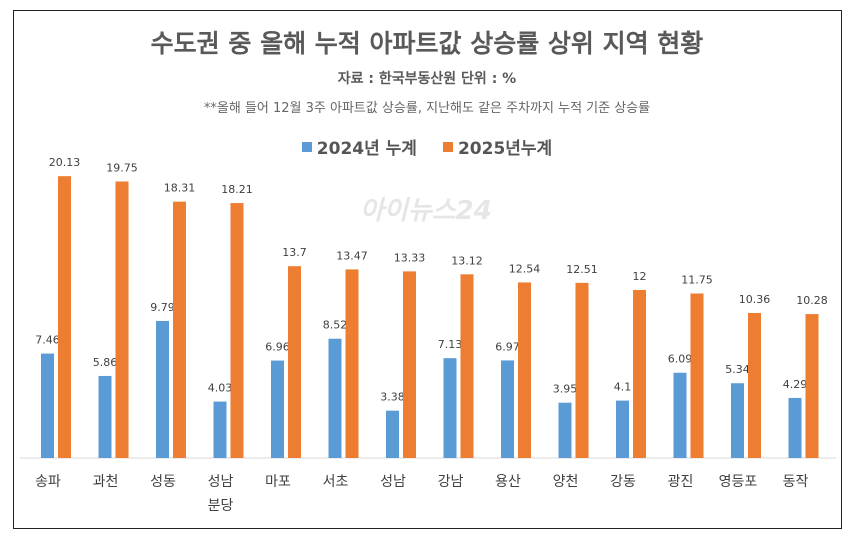 The width and height of the screenshot is (854, 538). What do you see at coordinates (65, 162) in the screenshot?
I see `data-label: 20.13` at bounding box center [65, 162].